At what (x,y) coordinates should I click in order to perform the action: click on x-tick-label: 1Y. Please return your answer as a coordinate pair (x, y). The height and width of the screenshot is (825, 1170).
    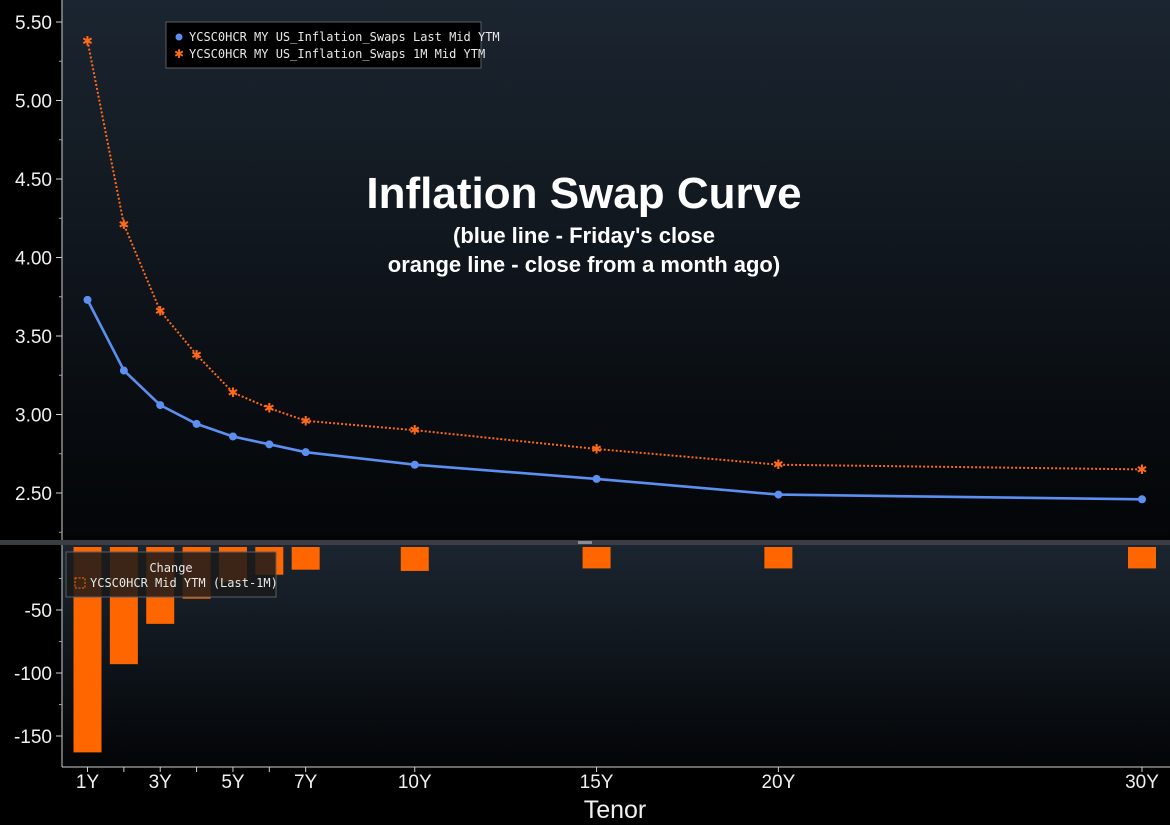
    Looking at the image, I should click on (88, 782).